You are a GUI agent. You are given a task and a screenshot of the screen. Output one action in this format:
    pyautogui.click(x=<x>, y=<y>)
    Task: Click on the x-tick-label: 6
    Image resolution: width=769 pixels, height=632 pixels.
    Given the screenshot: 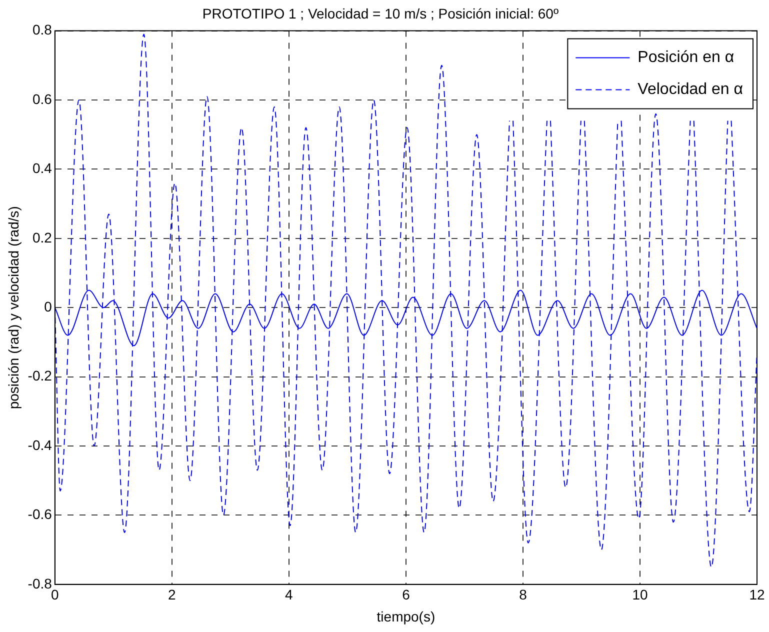 What is the action you would take?
    pyautogui.click(x=406, y=594)
    